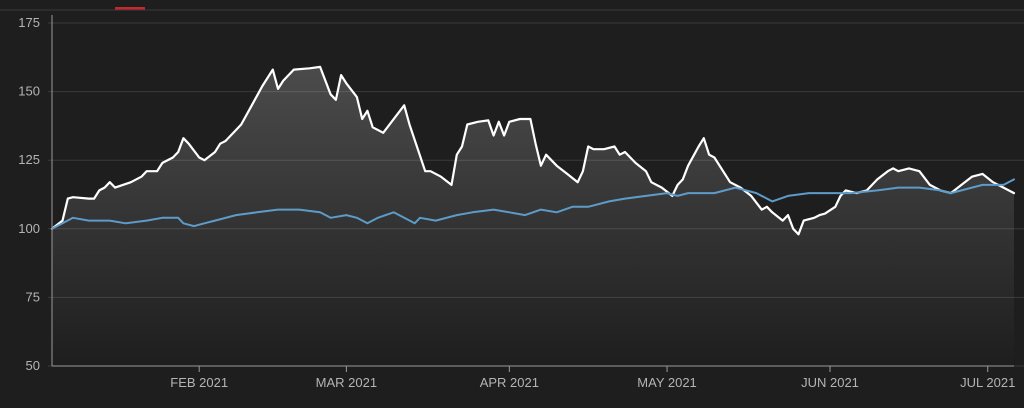  I want to click on x-tick-label: MAR 2021, so click(346, 382).